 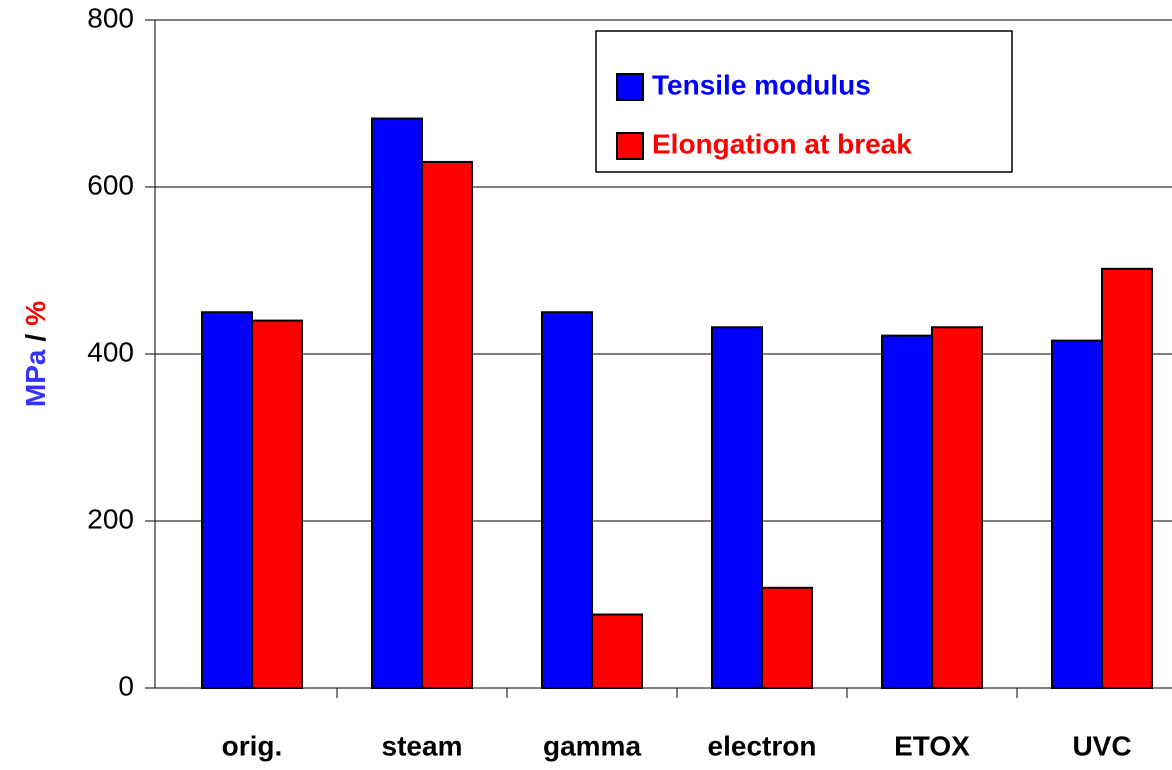 What do you see at coordinates (126, 685) in the screenshot?
I see `y-tick-label: 0` at bounding box center [126, 685].